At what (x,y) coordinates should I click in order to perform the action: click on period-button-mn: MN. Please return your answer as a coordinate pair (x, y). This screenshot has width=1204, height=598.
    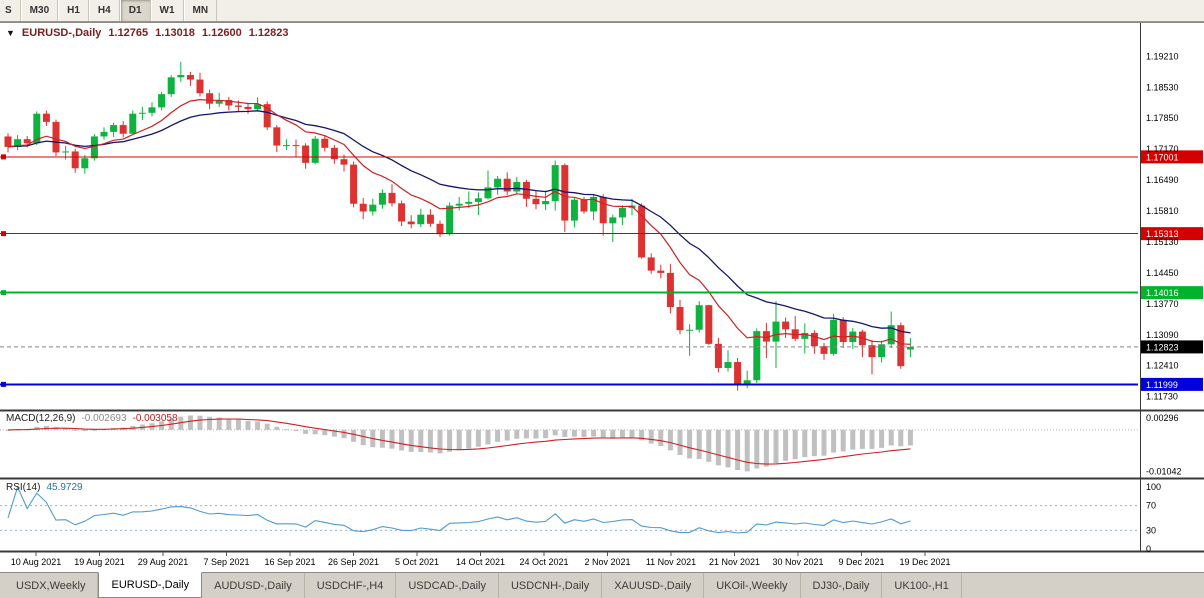
    Looking at the image, I should click on (200, 10).